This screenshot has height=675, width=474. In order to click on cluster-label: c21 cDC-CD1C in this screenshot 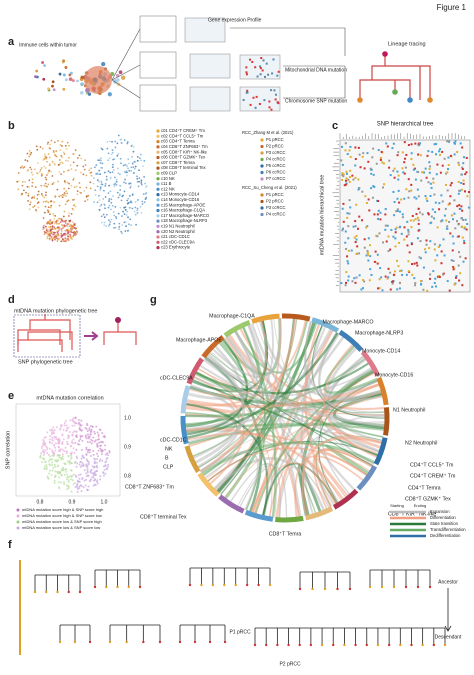, I will do `click(175, 236)`.